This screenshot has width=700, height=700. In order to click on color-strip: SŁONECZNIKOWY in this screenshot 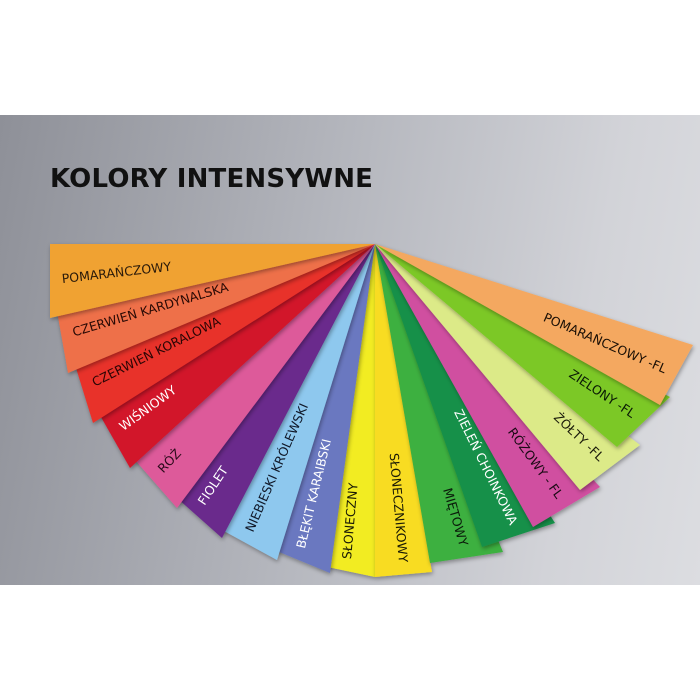, I will do `click(403, 410)`.